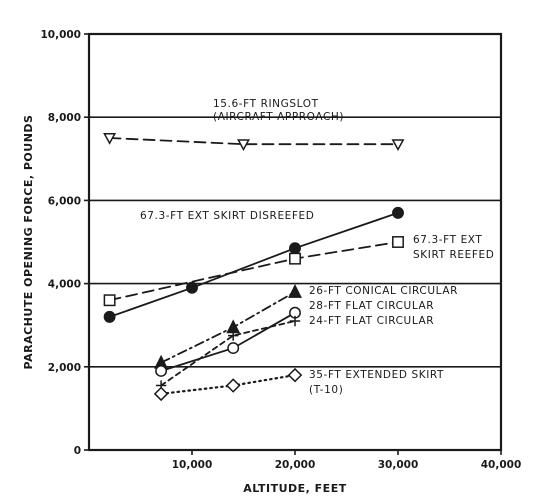  Describe the element at coordinates (64, 201) in the screenshot. I see `y-tick-label: 6,000` at that location.